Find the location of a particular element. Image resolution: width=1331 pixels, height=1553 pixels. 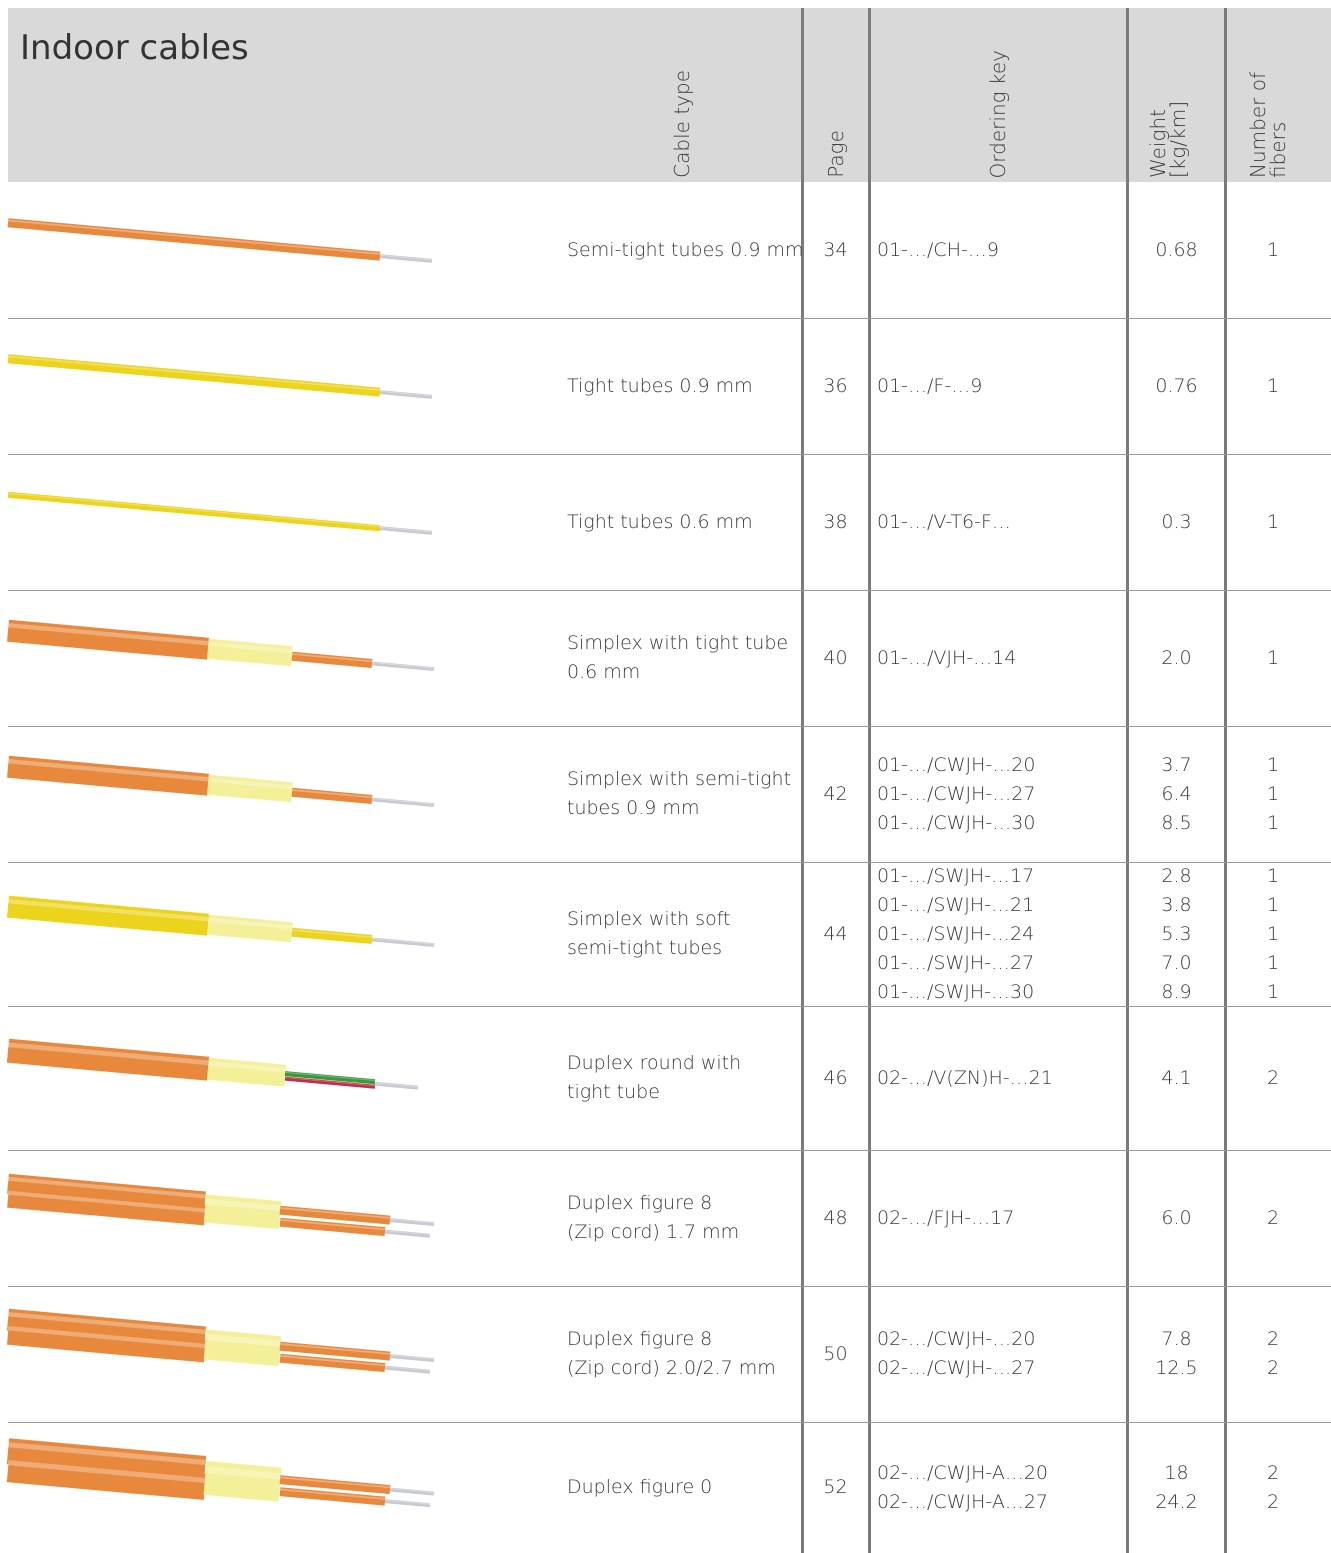

text-line: 01-…/SWJH-…24 is located at coordinates (956, 933).